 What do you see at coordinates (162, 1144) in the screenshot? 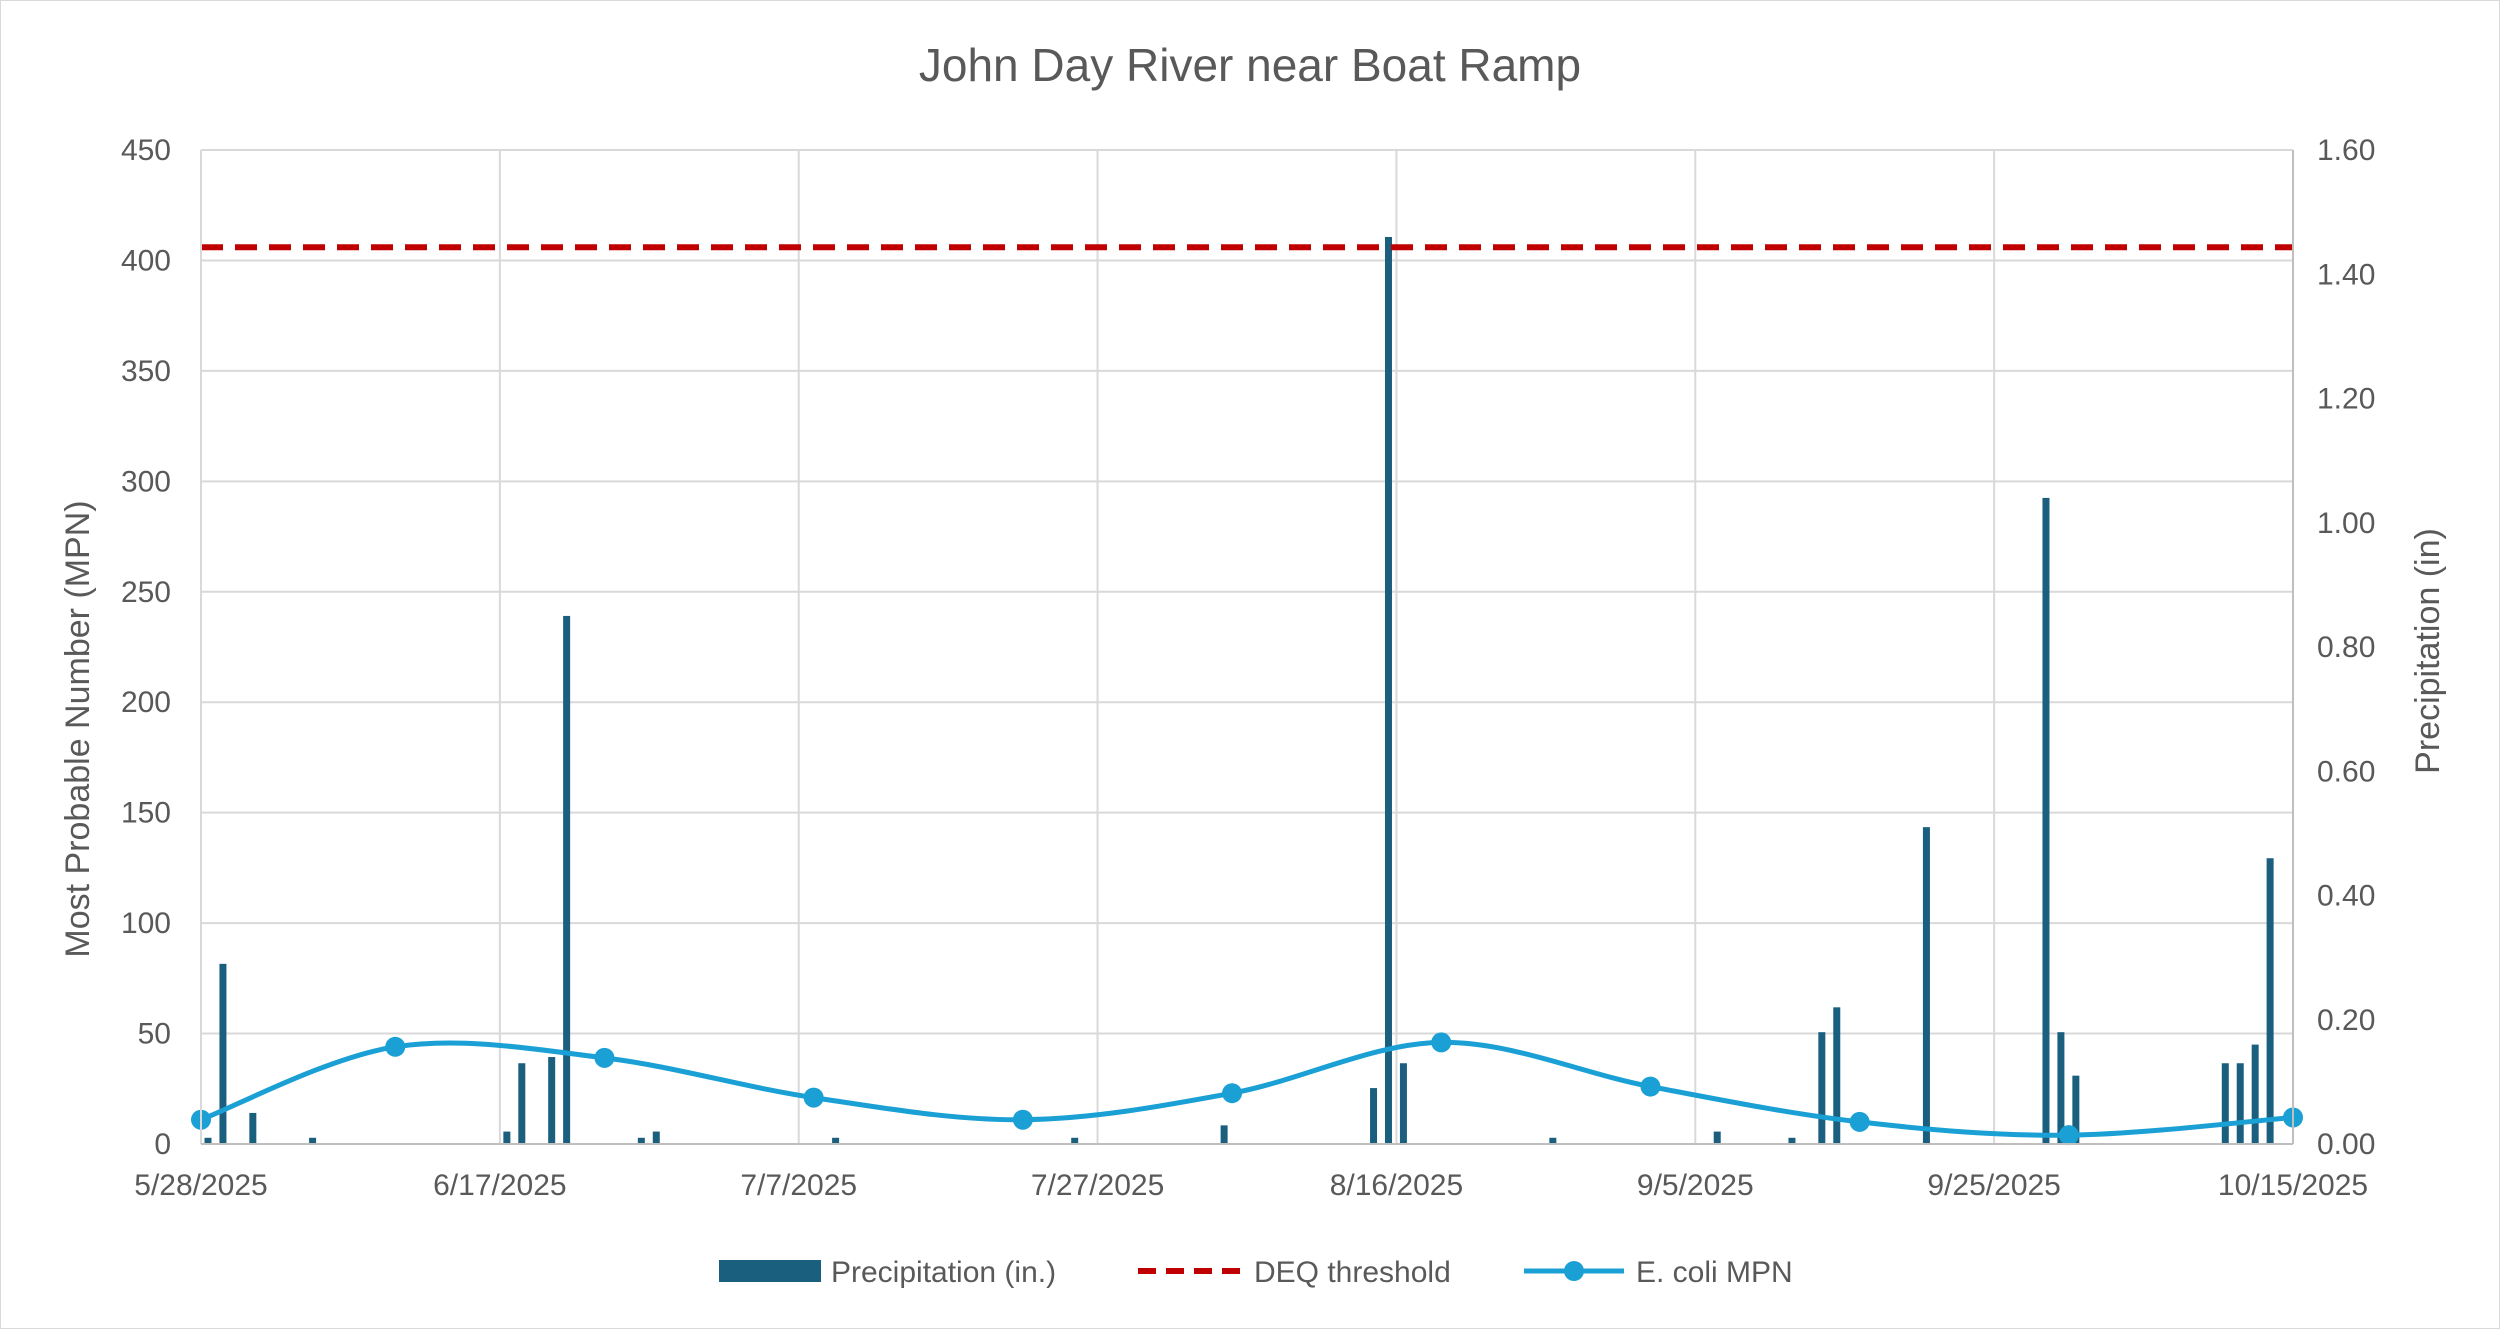
I see `y-left-tick-label: 0` at bounding box center [162, 1144].